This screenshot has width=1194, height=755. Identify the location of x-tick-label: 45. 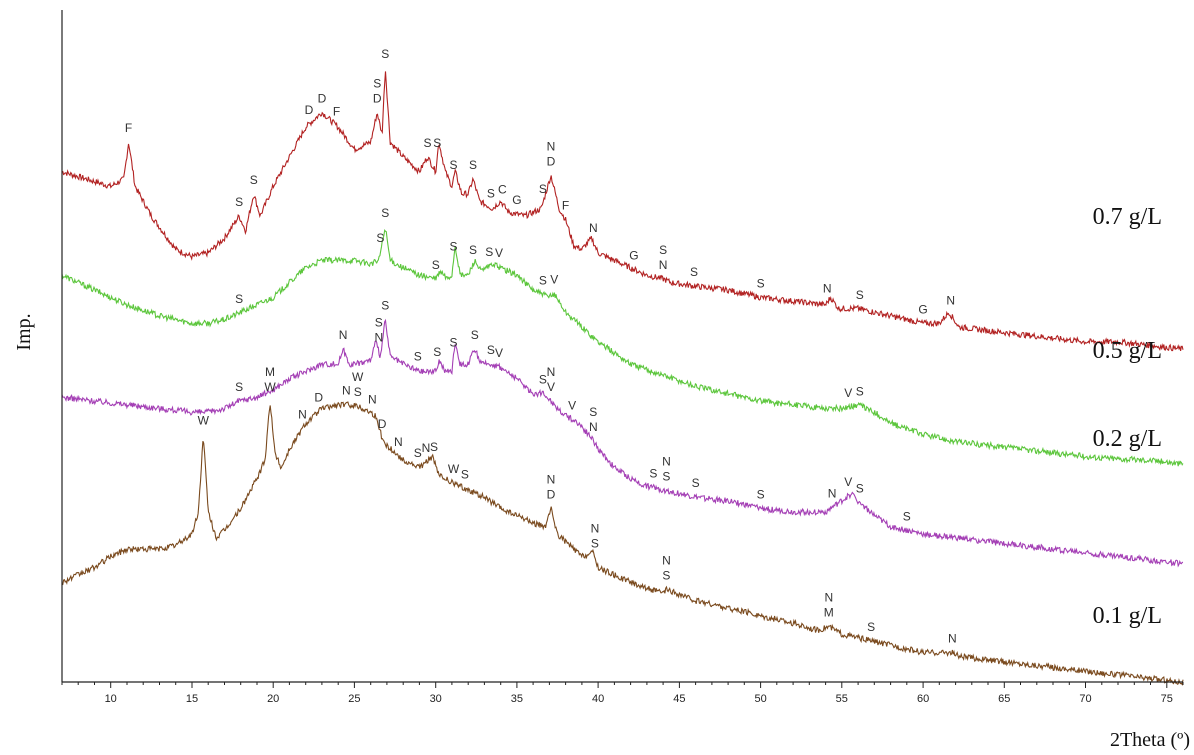
(679, 699).